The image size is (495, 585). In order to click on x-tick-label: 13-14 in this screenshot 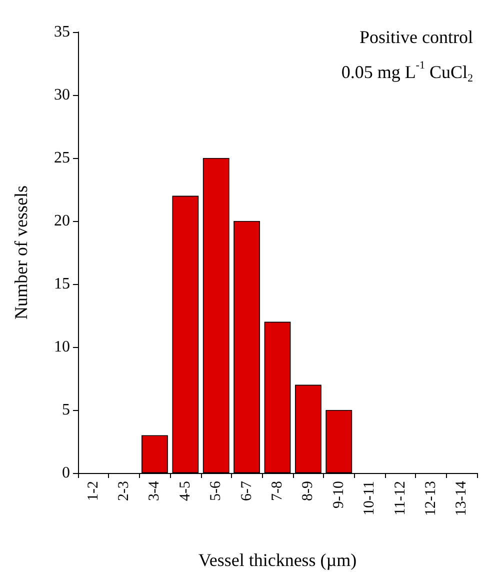, I will do `click(462, 498)`.